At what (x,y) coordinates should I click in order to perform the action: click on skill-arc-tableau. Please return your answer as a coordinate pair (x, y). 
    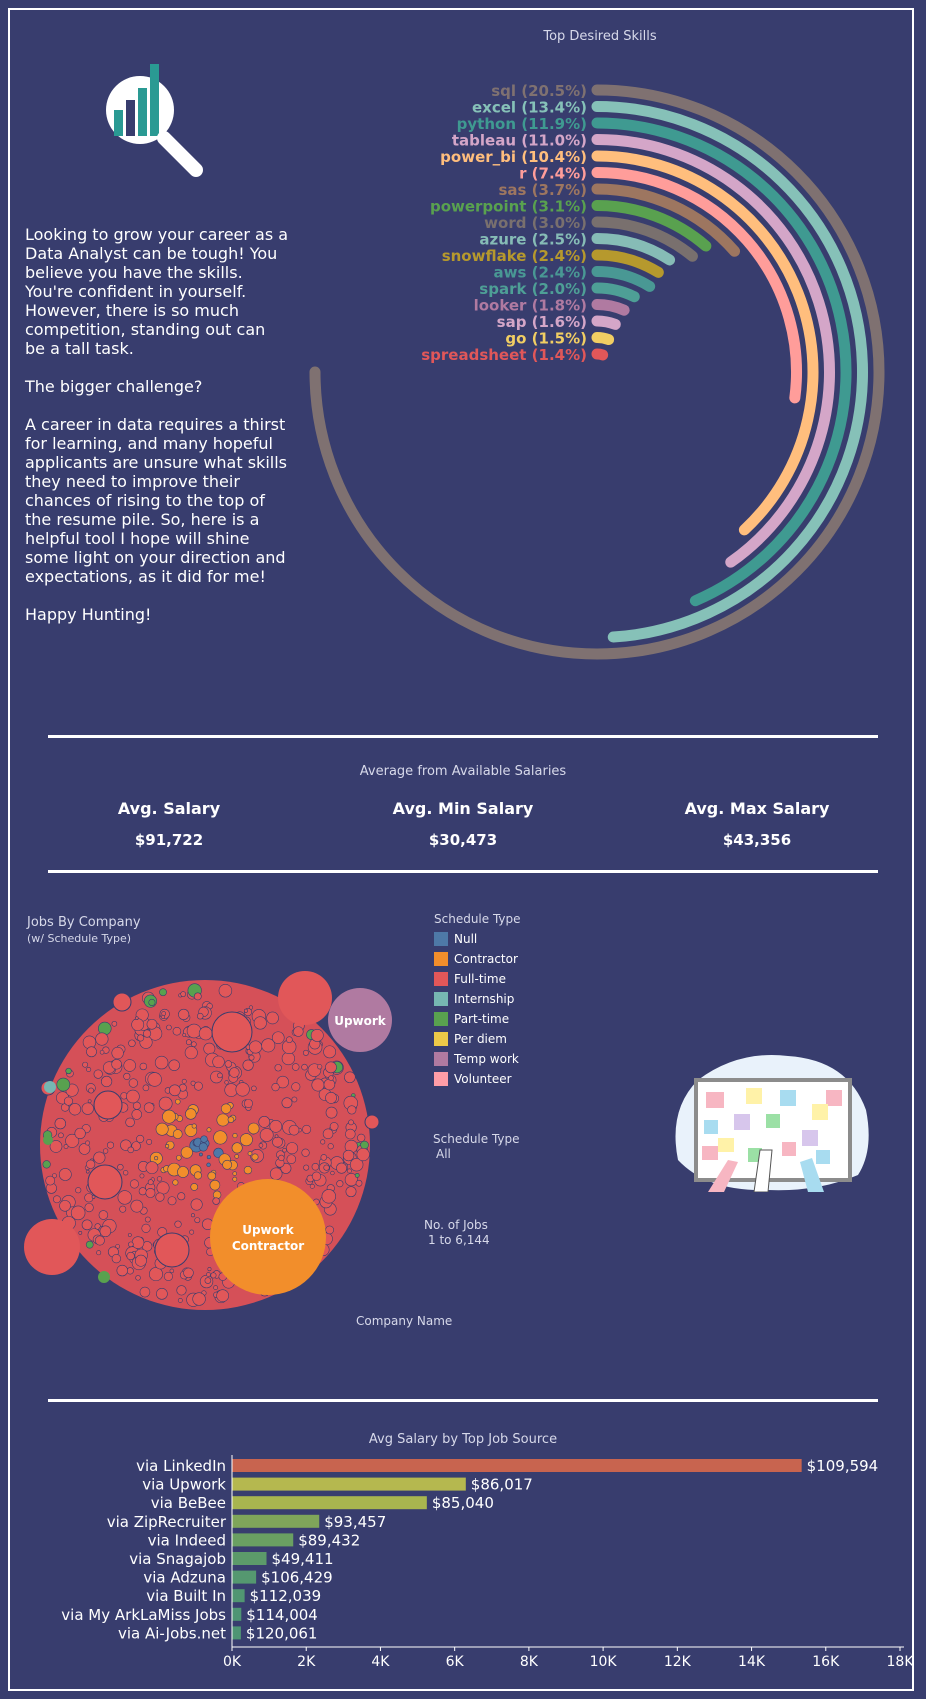
    Looking at the image, I should click on (713, 351).